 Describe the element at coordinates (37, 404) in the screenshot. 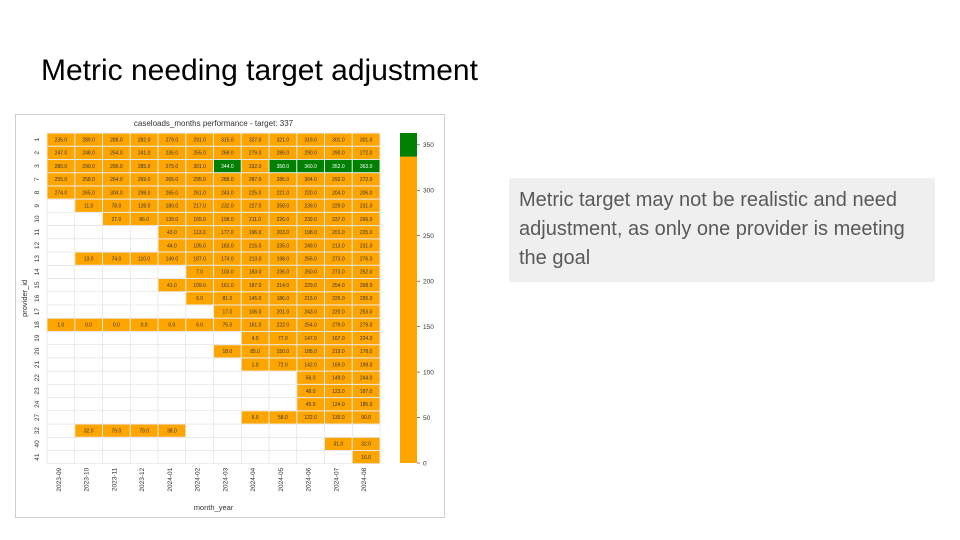

I see `y-tick-label: 24` at that location.